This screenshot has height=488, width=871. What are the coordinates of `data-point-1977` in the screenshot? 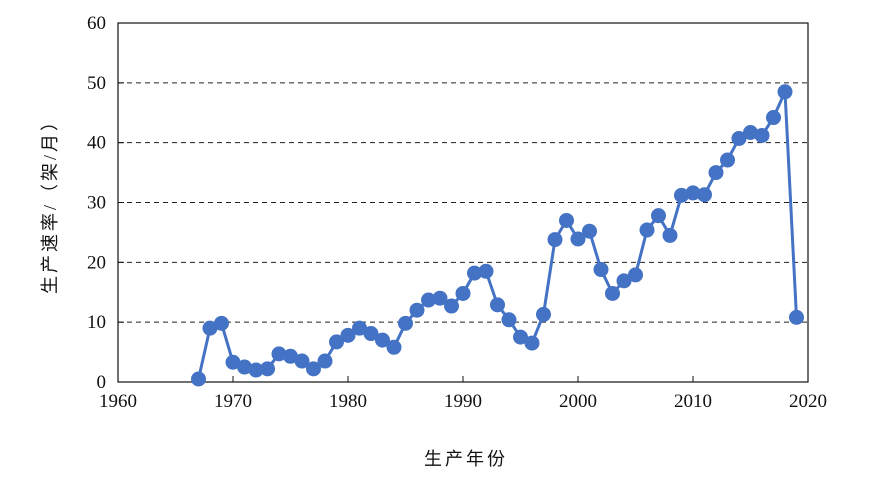 It's located at (313, 369).